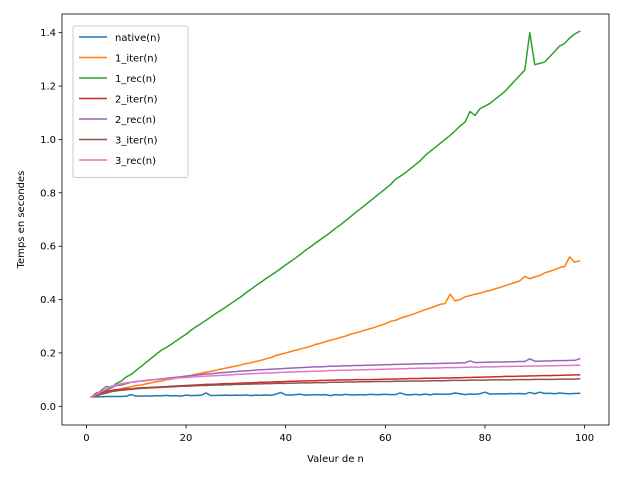 This screenshot has height=480, width=640. What do you see at coordinates (48, 140) in the screenshot?
I see `y-tick-label: 1.0` at bounding box center [48, 140].